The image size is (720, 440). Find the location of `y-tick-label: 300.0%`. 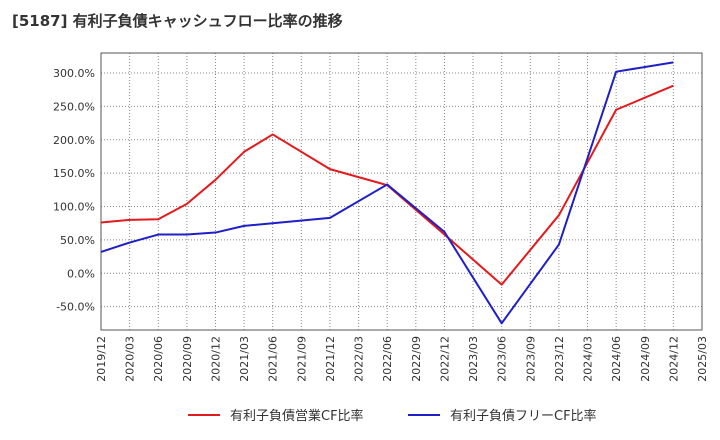

y-tick-label: 300.0% is located at coordinates (74, 73).